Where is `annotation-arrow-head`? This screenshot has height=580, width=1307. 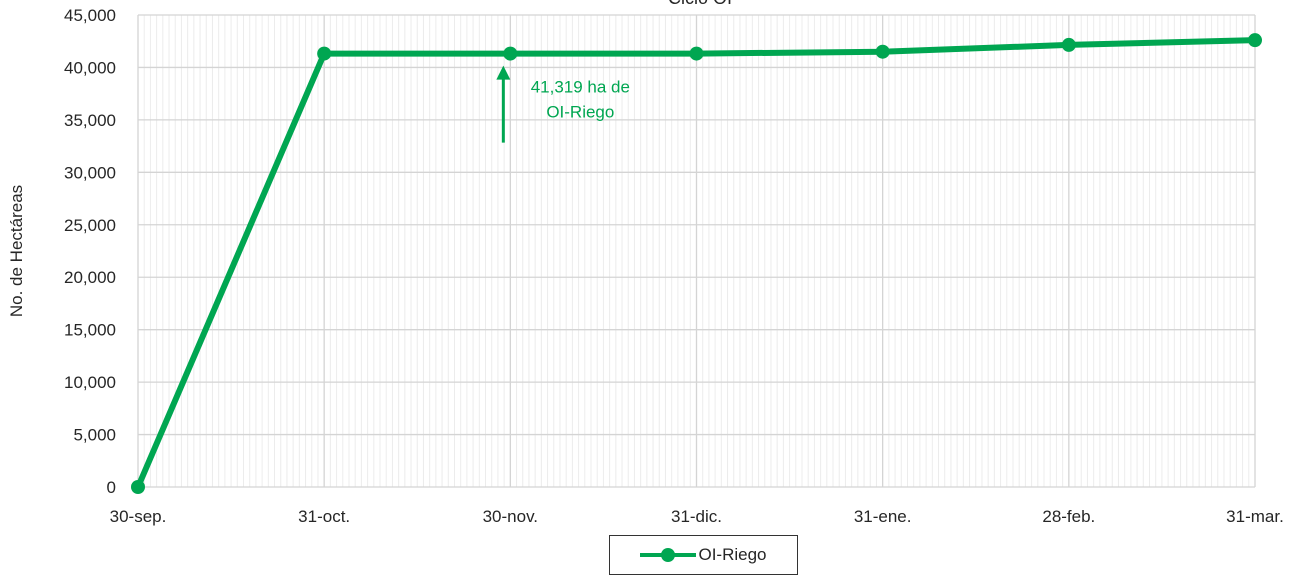
annotation-arrow-head is located at coordinates (503, 72).